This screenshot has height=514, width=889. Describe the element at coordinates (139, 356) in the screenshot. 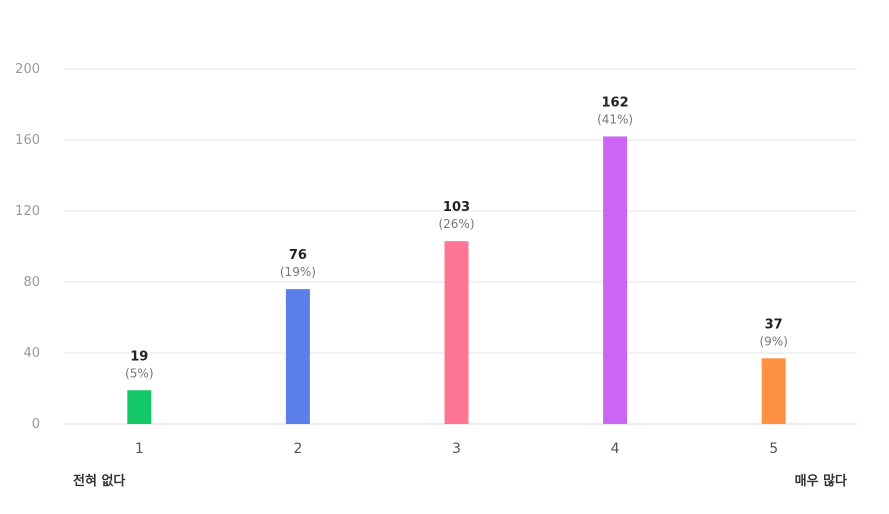

I see `bar-value-label: 19` at that location.